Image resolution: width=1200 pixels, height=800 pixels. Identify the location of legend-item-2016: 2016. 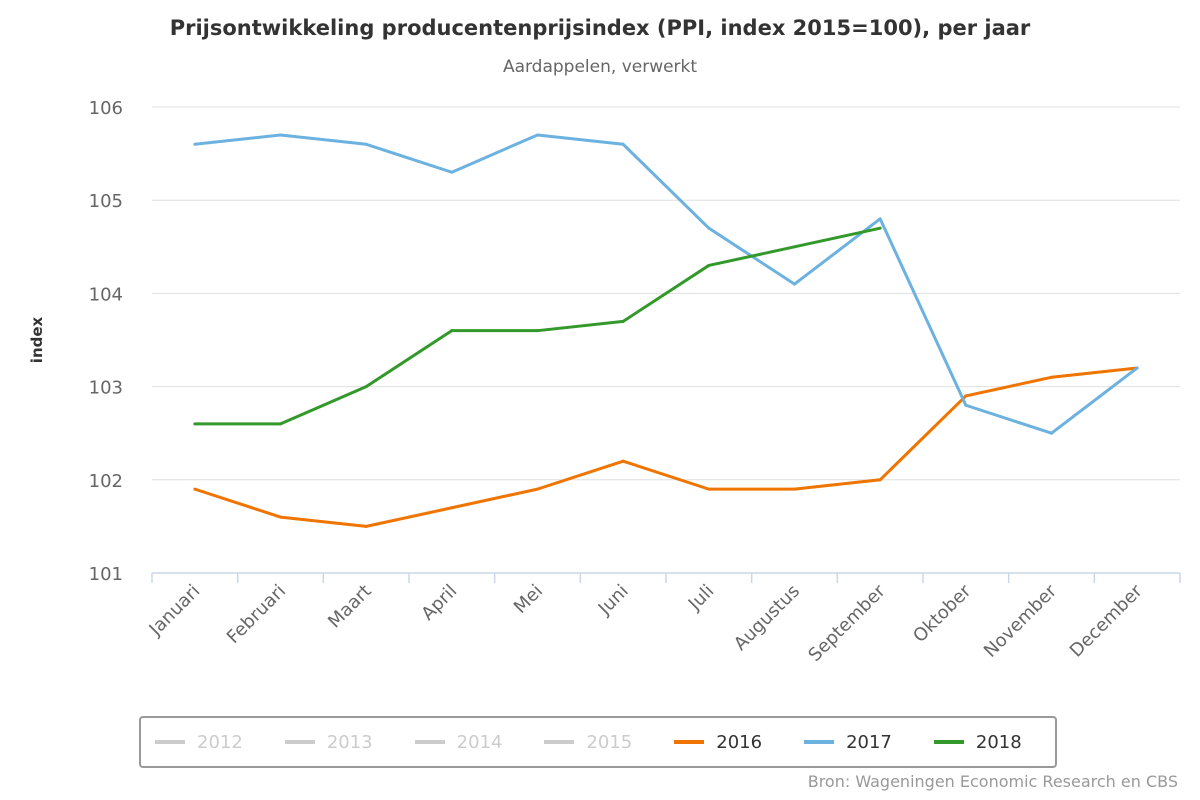
(718, 742).